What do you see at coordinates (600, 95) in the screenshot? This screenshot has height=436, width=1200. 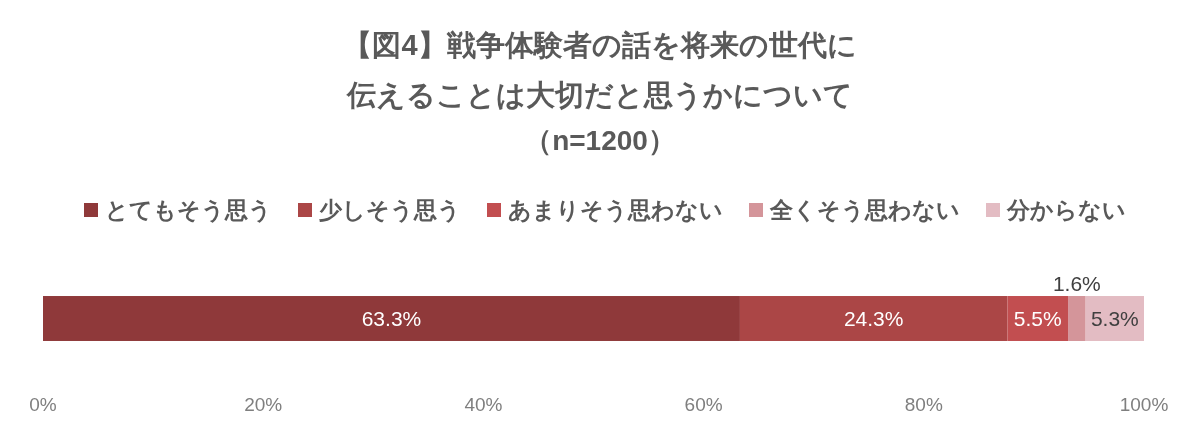 I see `title: 伝えることは大切だと思うかについて` at bounding box center [600, 95].